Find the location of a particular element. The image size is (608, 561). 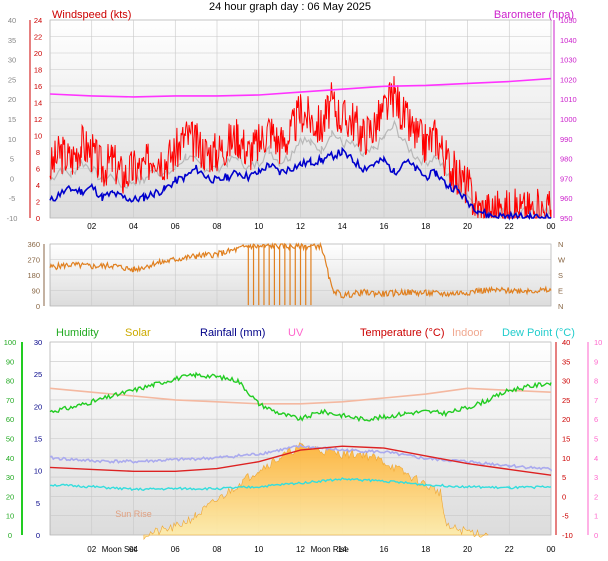

uv-tick-label: 5 is located at coordinates (596, 439).